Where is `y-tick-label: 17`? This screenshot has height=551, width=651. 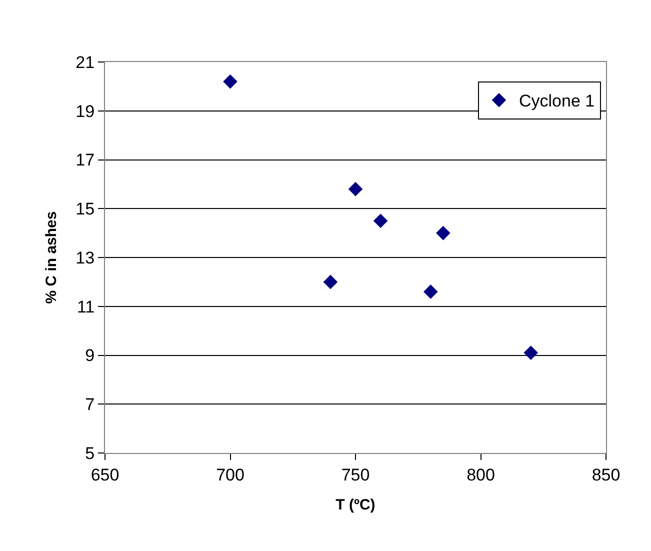
y-tick-label: 17 is located at coordinates (85, 160).